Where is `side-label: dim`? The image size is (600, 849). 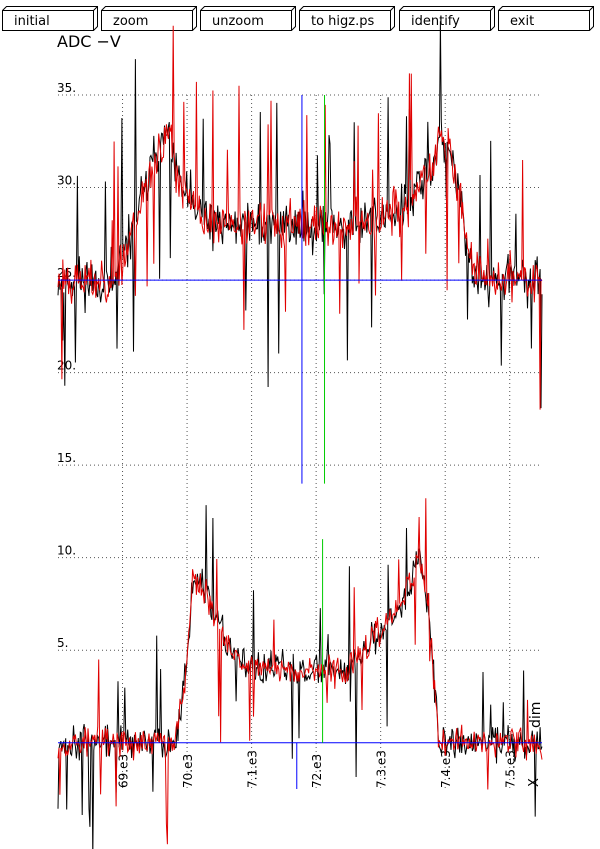
side-label: dim is located at coordinates (536, 715).